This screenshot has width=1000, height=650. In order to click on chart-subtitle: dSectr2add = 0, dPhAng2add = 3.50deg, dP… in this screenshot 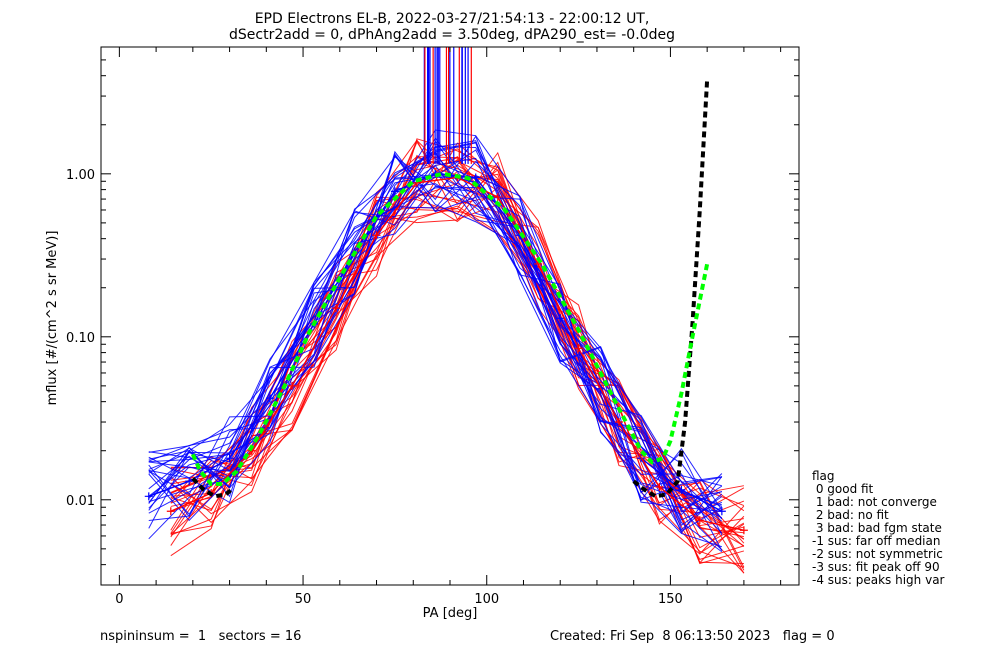, I will do `click(452, 35)`.